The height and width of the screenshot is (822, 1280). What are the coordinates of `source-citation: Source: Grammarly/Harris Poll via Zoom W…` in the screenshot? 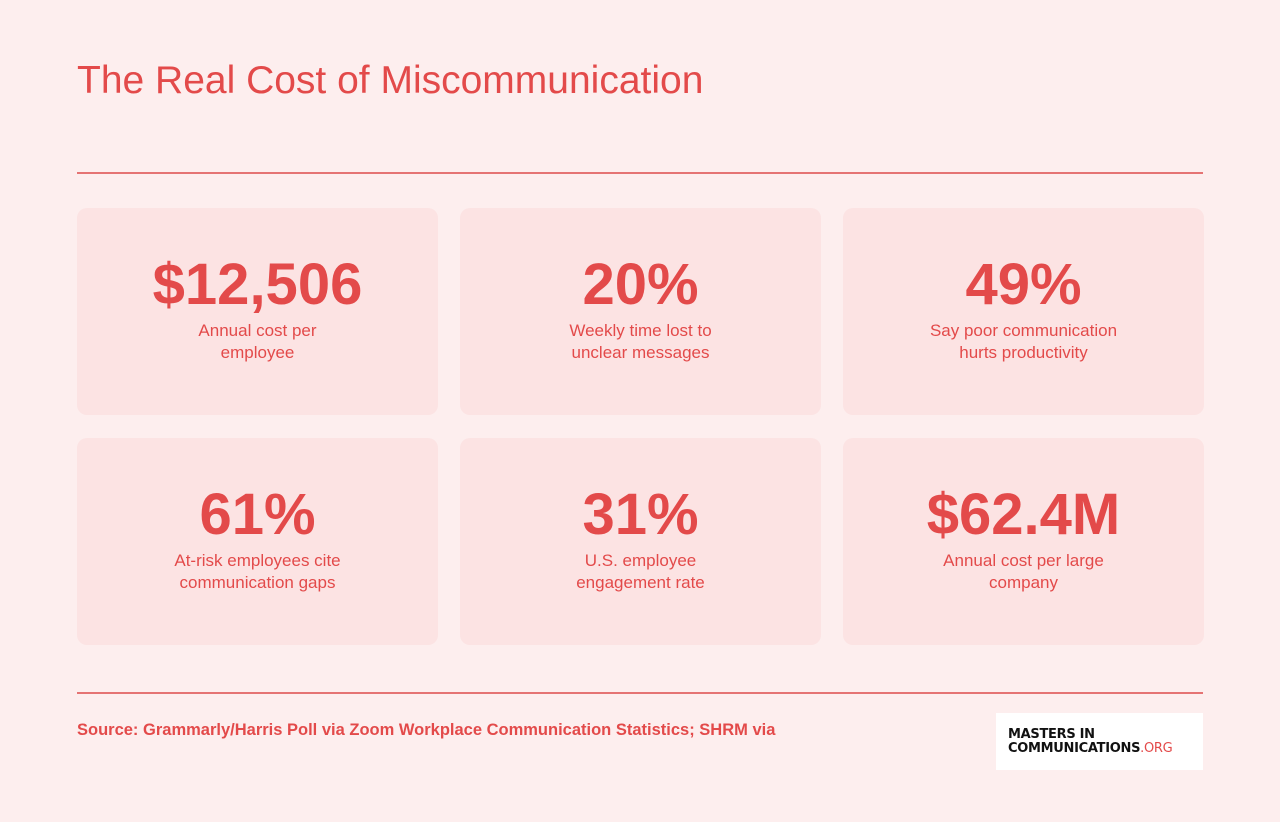 It's located at (426, 730).